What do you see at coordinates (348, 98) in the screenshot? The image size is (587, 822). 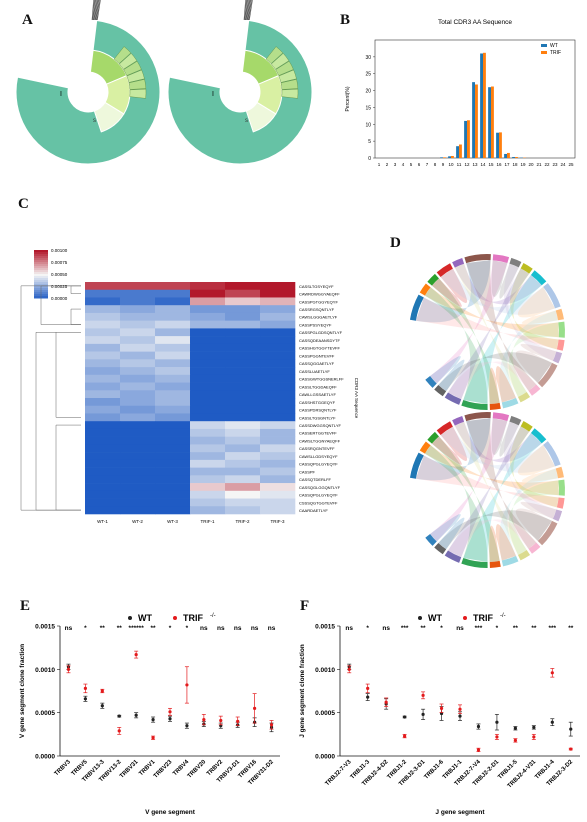 I see `y-axis-label: Percent(%)` at bounding box center [348, 98].